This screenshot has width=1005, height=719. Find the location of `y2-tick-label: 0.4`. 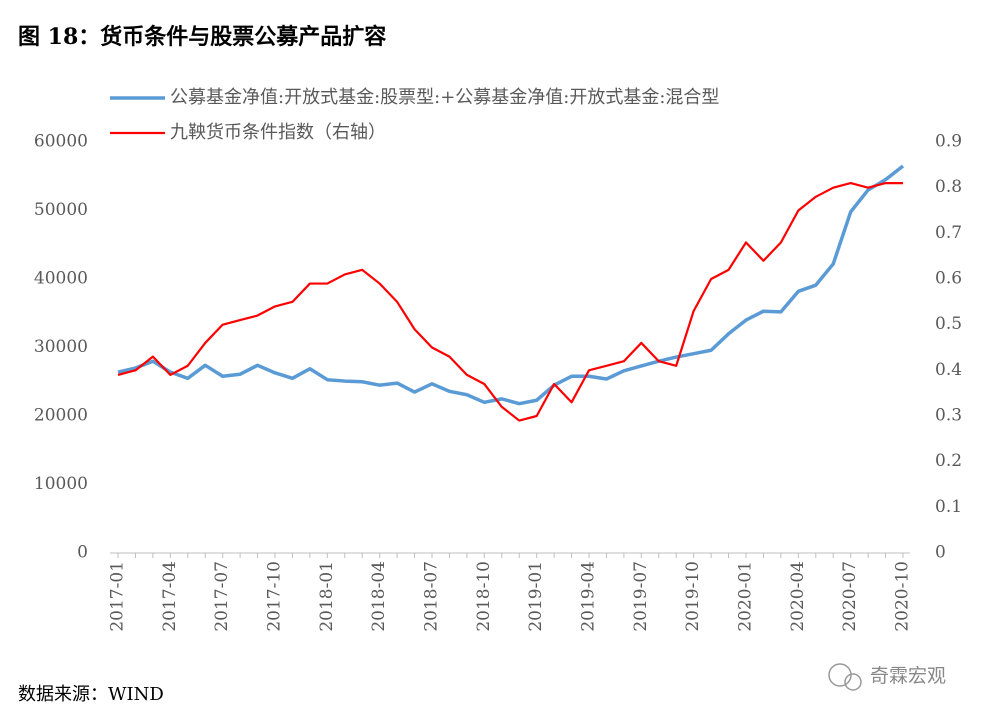

y2-tick-label: 0.4 is located at coordinates (948, 370).